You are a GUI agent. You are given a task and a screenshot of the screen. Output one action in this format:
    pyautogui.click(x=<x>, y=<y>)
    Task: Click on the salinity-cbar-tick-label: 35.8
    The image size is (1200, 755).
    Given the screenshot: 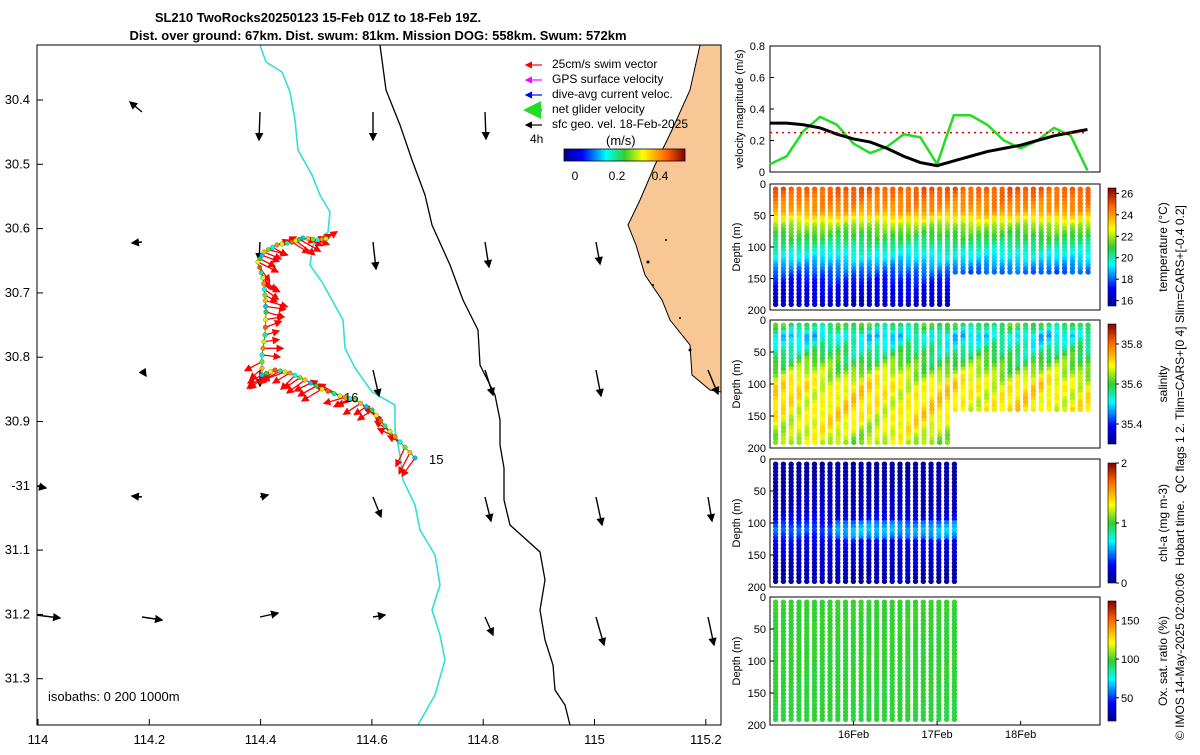 What is the action you would take?
    pyautogui.click(x=1131, y=345)
    